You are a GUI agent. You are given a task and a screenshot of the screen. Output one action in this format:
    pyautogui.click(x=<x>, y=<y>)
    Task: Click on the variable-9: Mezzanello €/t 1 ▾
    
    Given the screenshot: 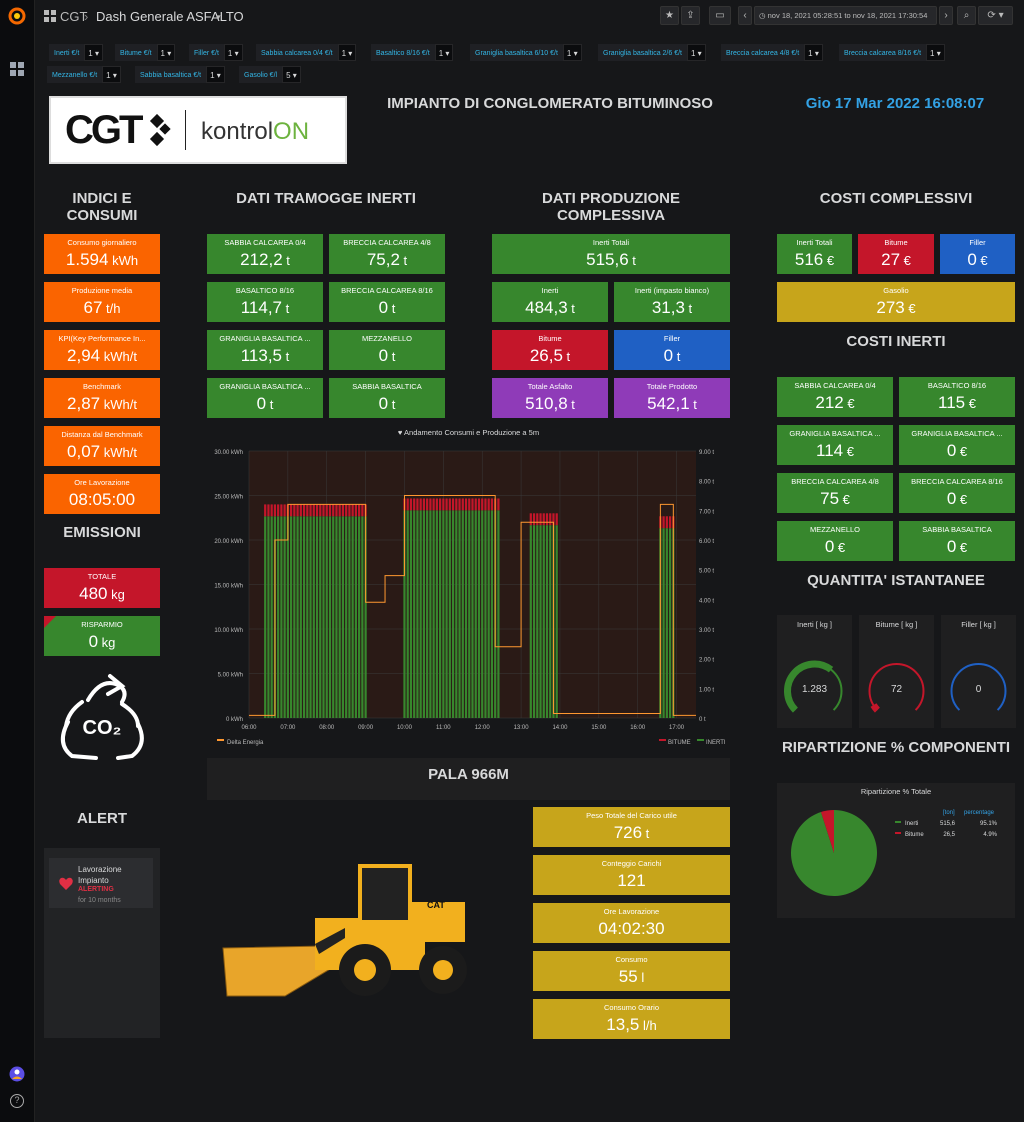 What is the action you would take?
    pyautogui.click(x=84, y=74)
    